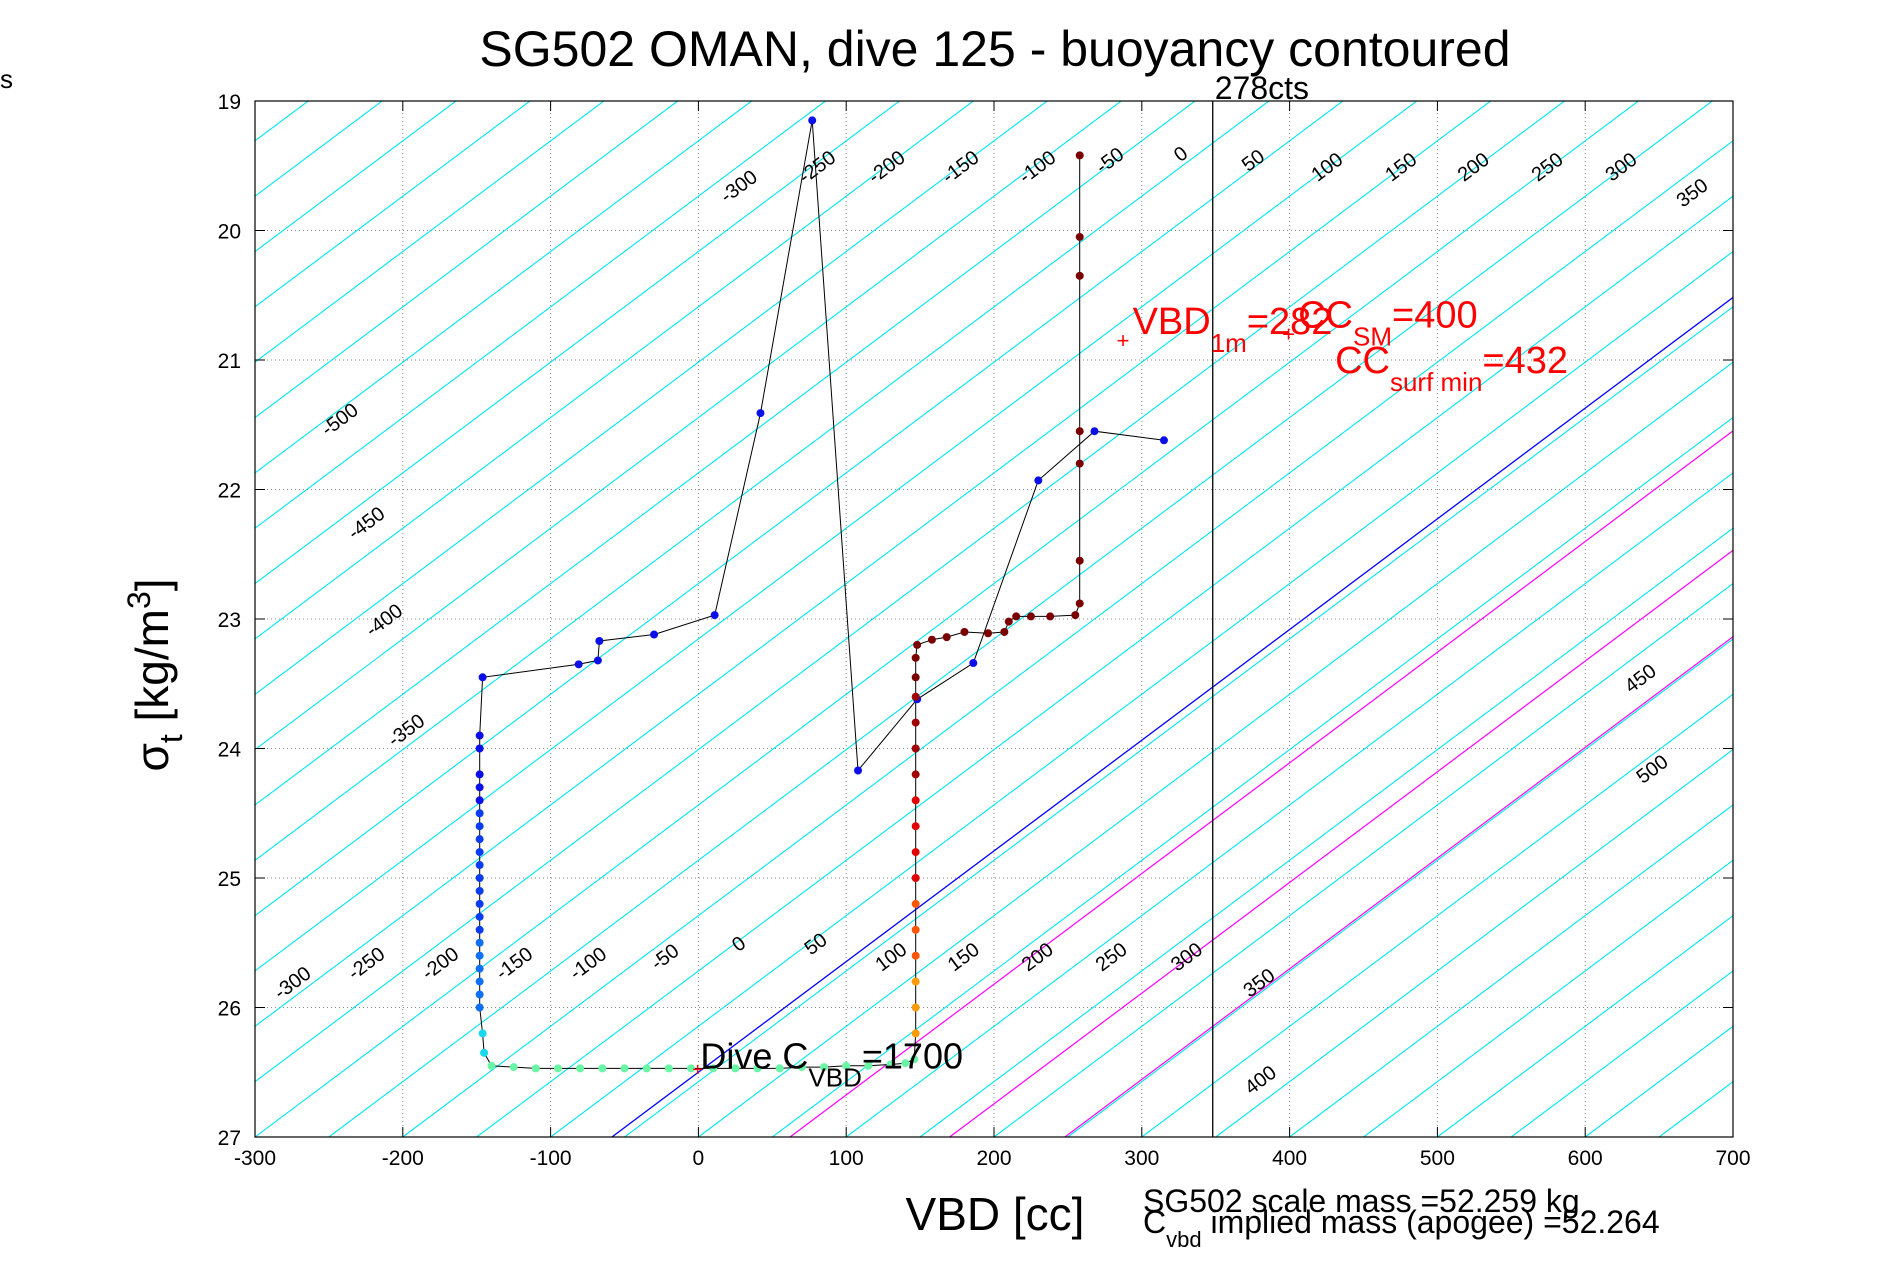 This screenshot has height=1267, width=1891. Describe the element at coordinates (6, 79) in the screenshot. I see `corner-text: s` at that location.